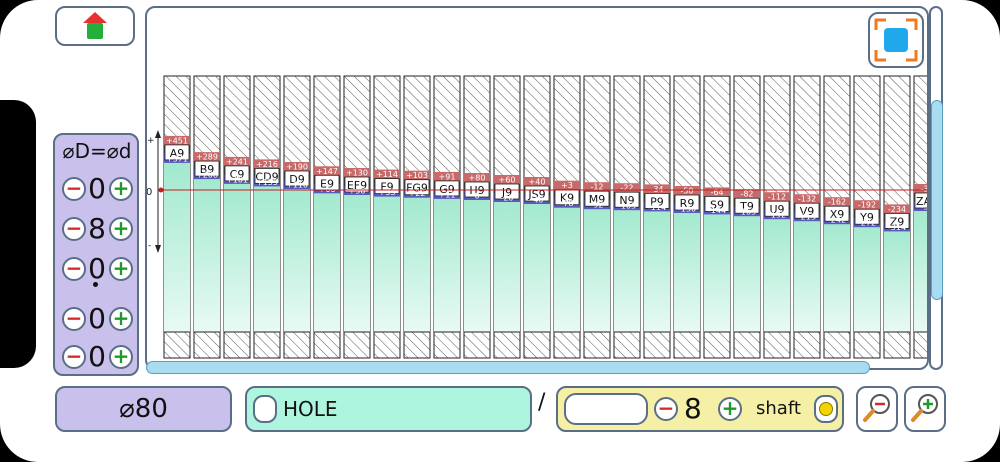  What do you see at coordinates (97, 189) in the screenshot?
I see `digit-row-1: − 0 +` at bounding box center [97, 189].